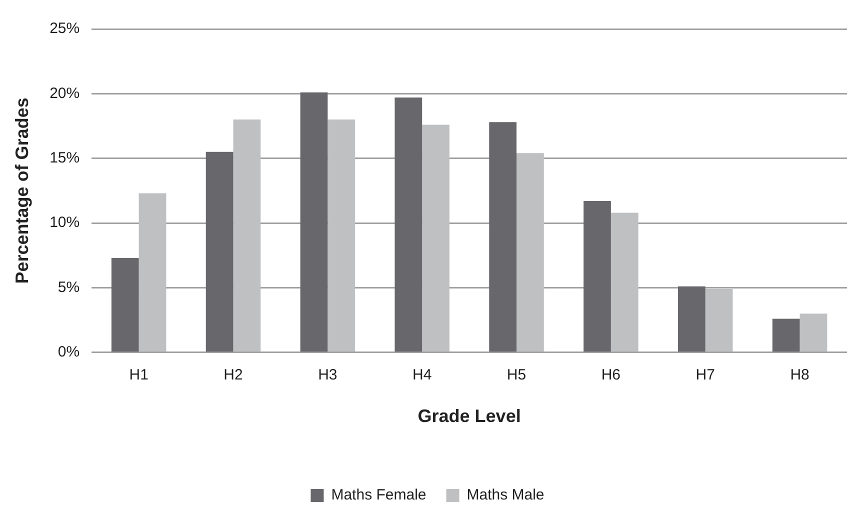 Image resolution: width=859 pixels, height=521 pixels. I want to click on x-tick-label: H7, so click(705, 375).